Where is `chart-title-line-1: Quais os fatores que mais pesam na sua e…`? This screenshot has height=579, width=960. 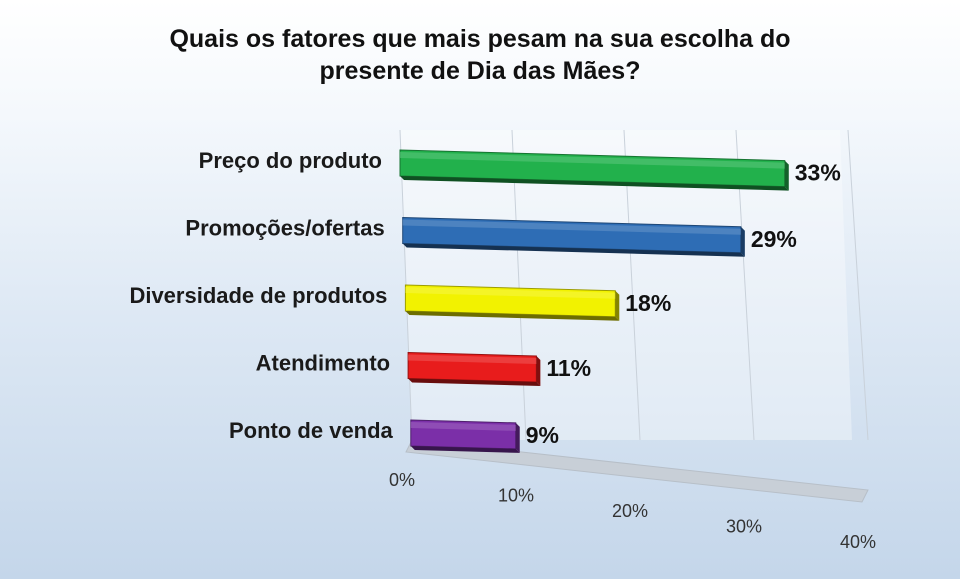 chart-title-line-1: Quais os fatores que mais pesam na sua e… is located at coordinates (479, 39).